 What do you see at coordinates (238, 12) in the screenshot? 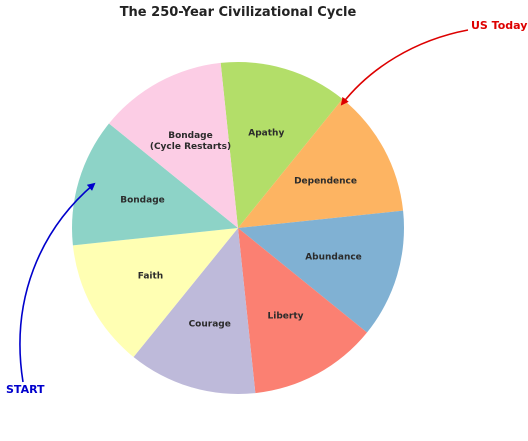
I see `chart-title: The 250-Year Civilizational Cycle` at bounding box center [238, 12].